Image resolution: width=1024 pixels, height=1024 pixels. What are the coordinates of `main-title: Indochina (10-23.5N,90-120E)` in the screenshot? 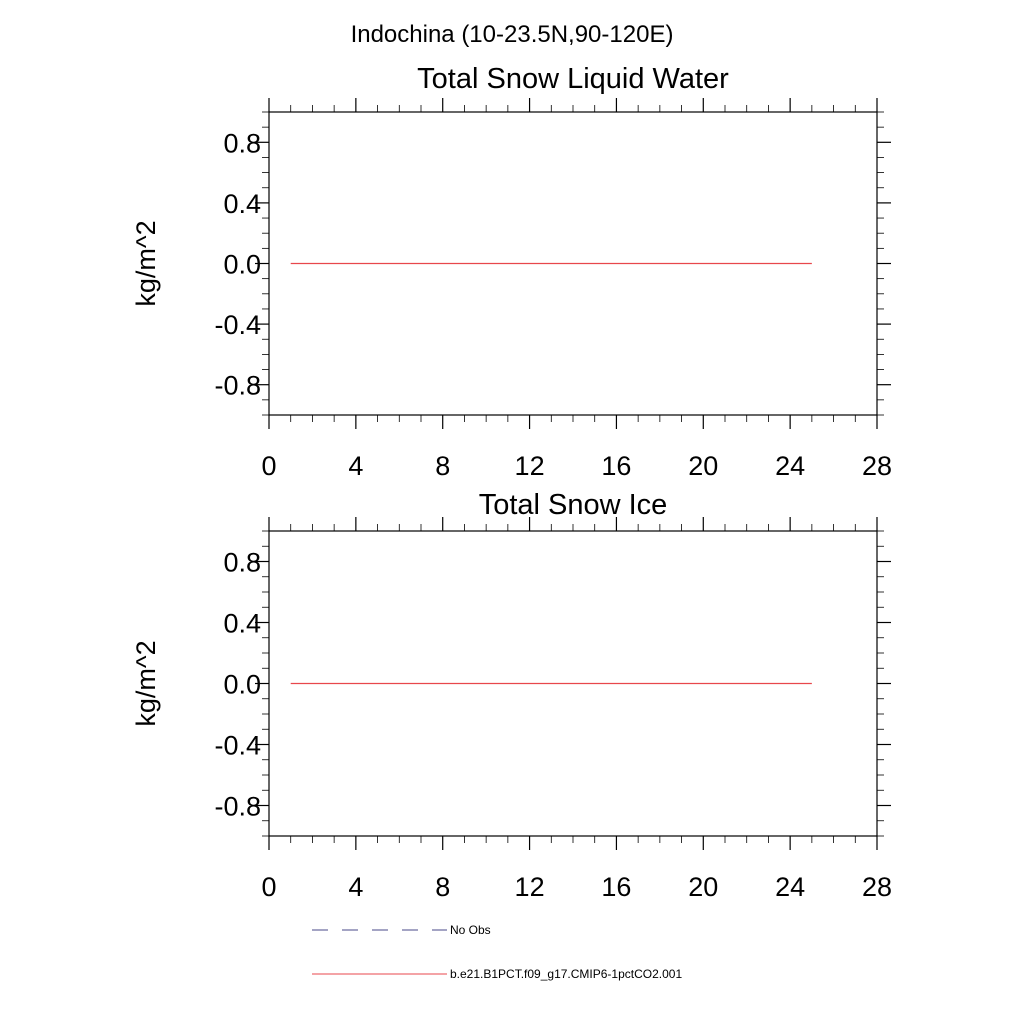 It's located at (512, 34).